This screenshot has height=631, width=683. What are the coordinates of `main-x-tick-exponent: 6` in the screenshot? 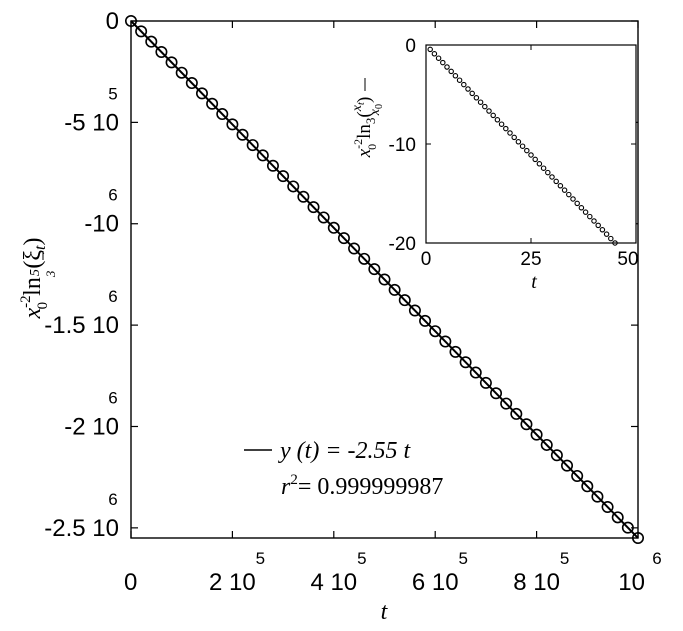 It's located at (656, 558).